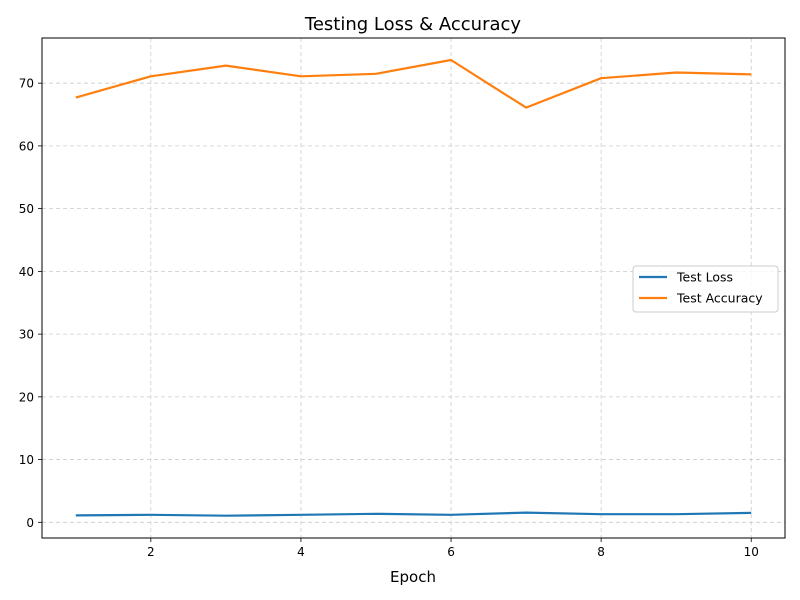  What do you see at coordinates (26, 209) in the screenshot?
I see `y-tick-label: 50` at bounding box center [26, 209].